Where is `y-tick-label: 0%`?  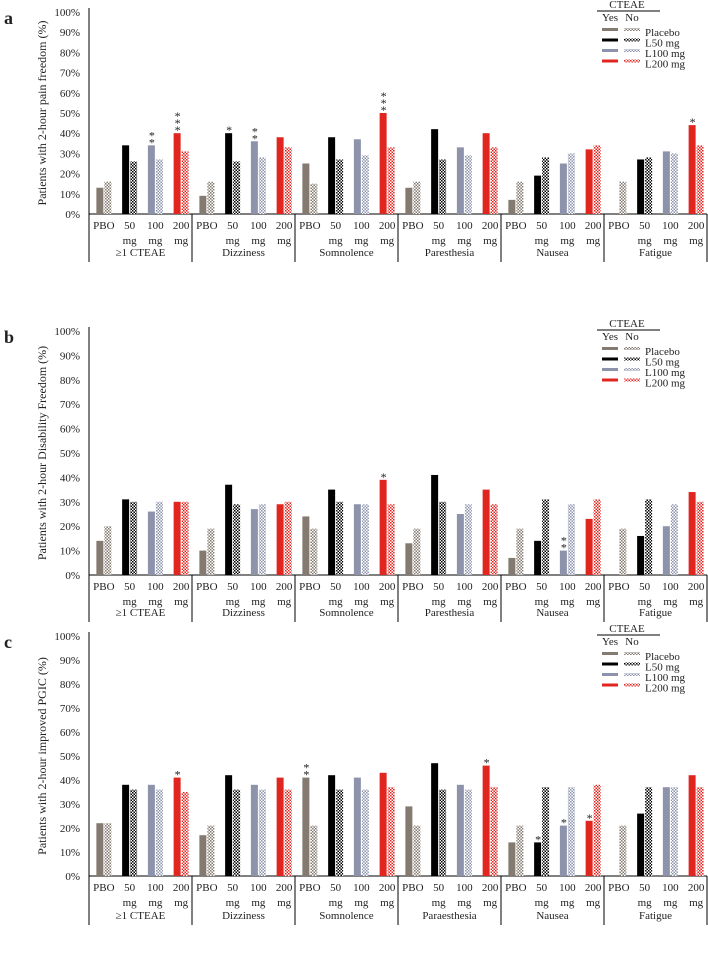
y-tick-label: 0% is located at coordinates (72, 877).